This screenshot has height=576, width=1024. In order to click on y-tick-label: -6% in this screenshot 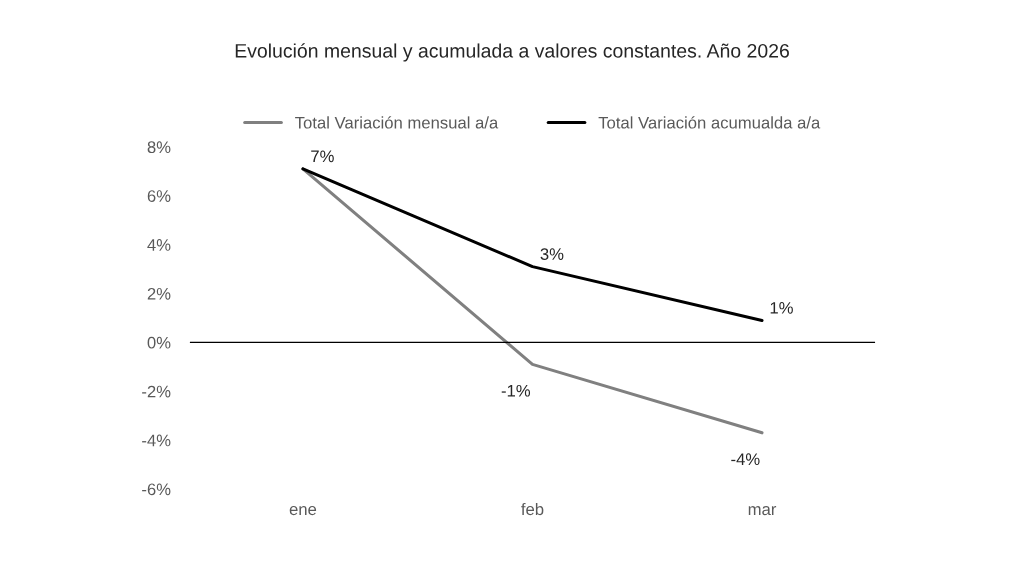, I will do `click(156, 489)`.